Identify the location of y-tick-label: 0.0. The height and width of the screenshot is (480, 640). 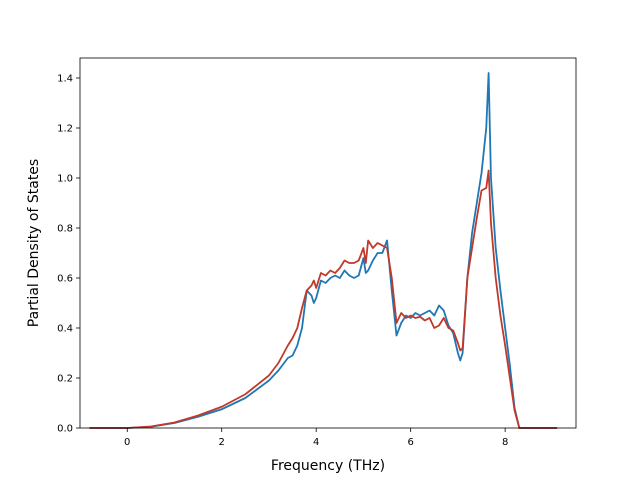
(65, 429).